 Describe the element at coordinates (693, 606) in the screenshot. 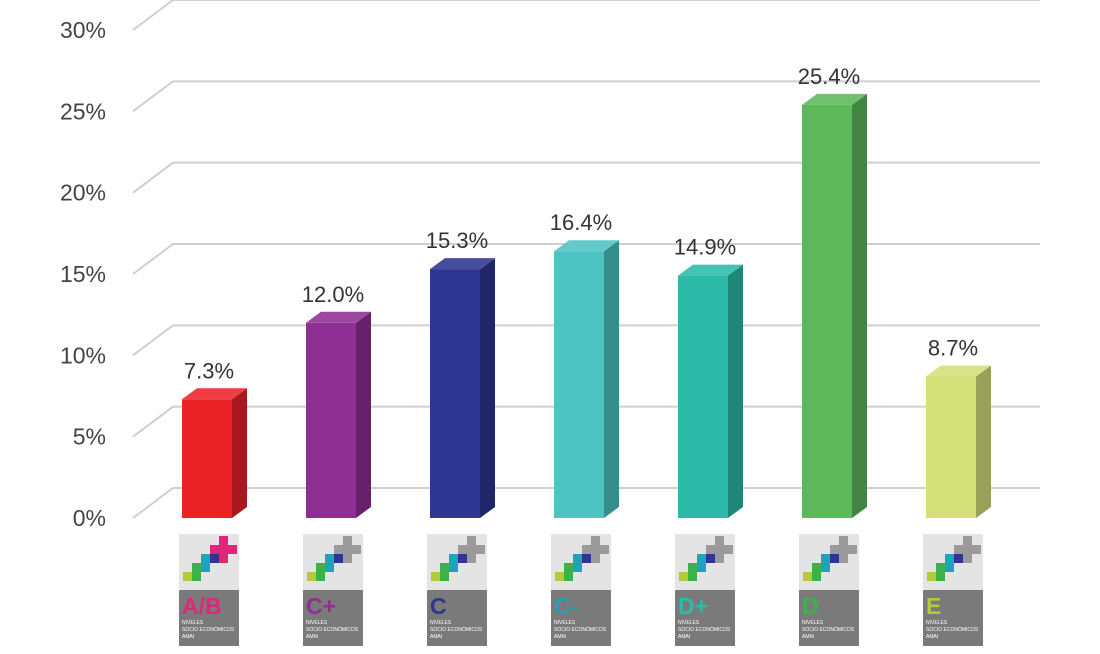

I see `category-label: D+` at that location.